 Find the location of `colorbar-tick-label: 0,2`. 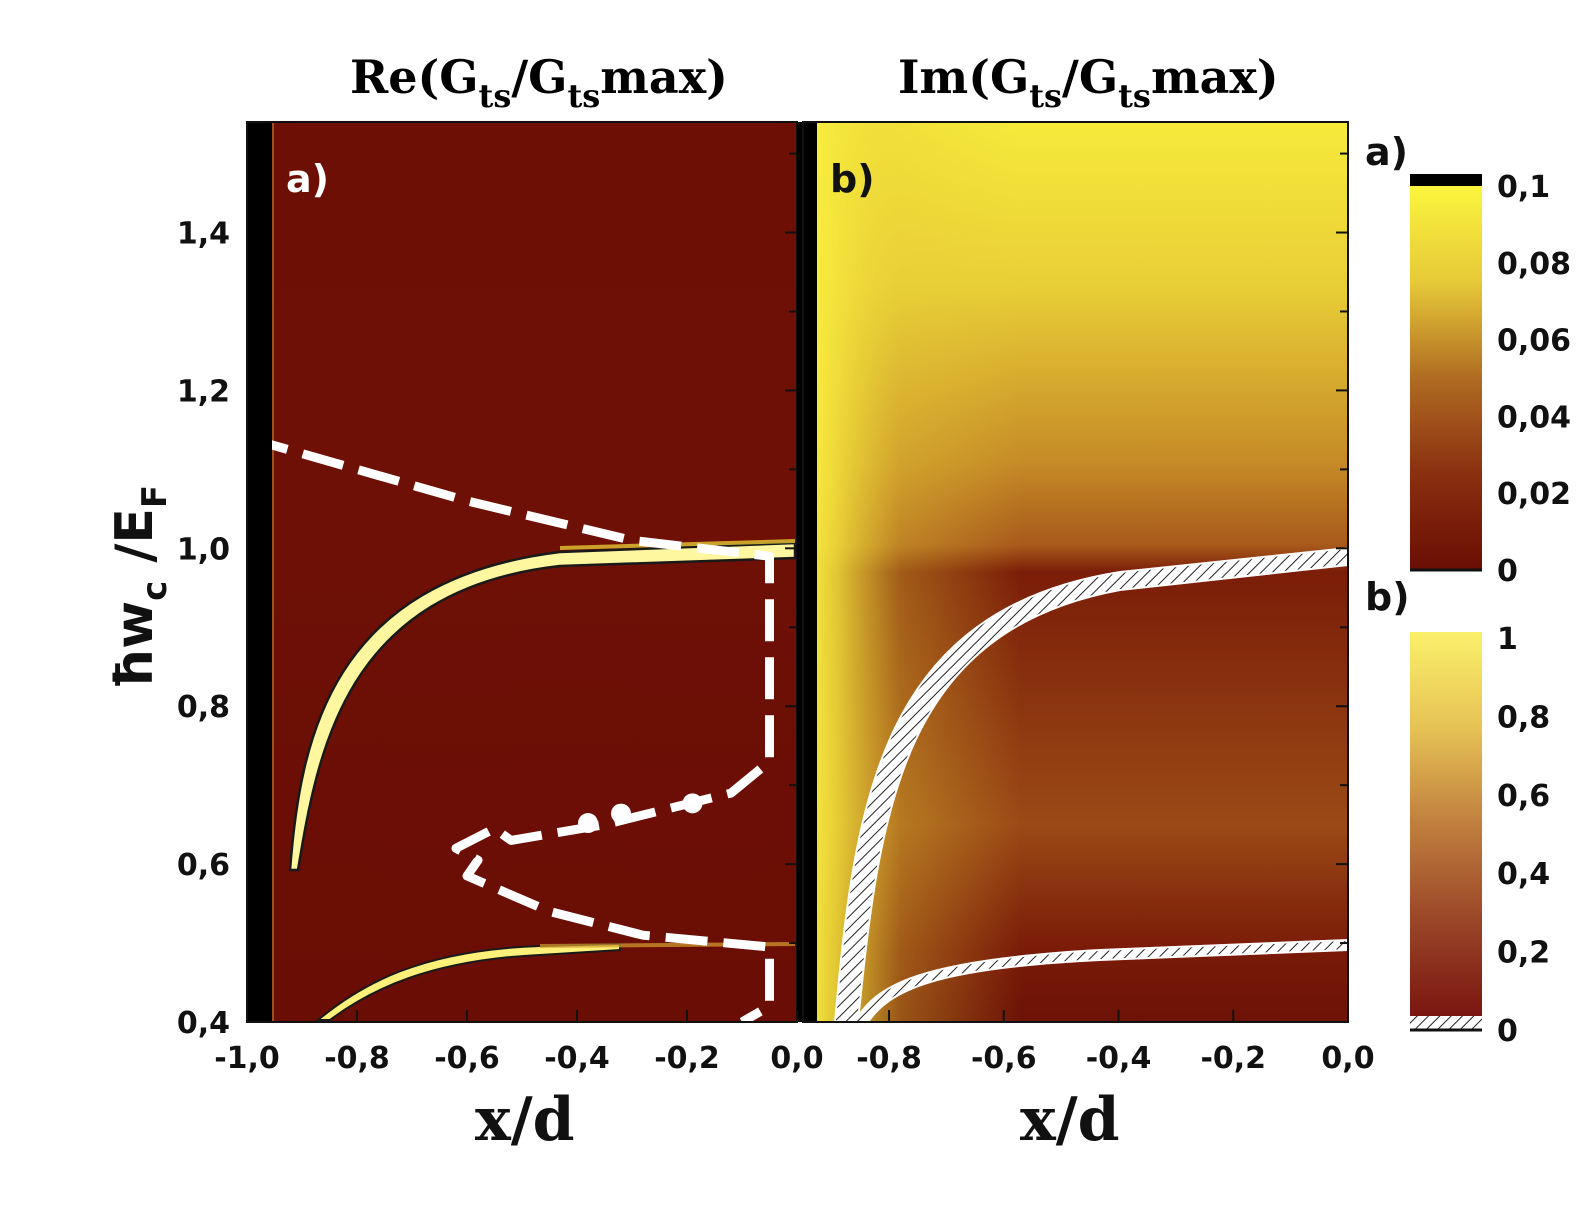

colorbar-tick-label: 0,2 is located at coordinates (1523, 953).